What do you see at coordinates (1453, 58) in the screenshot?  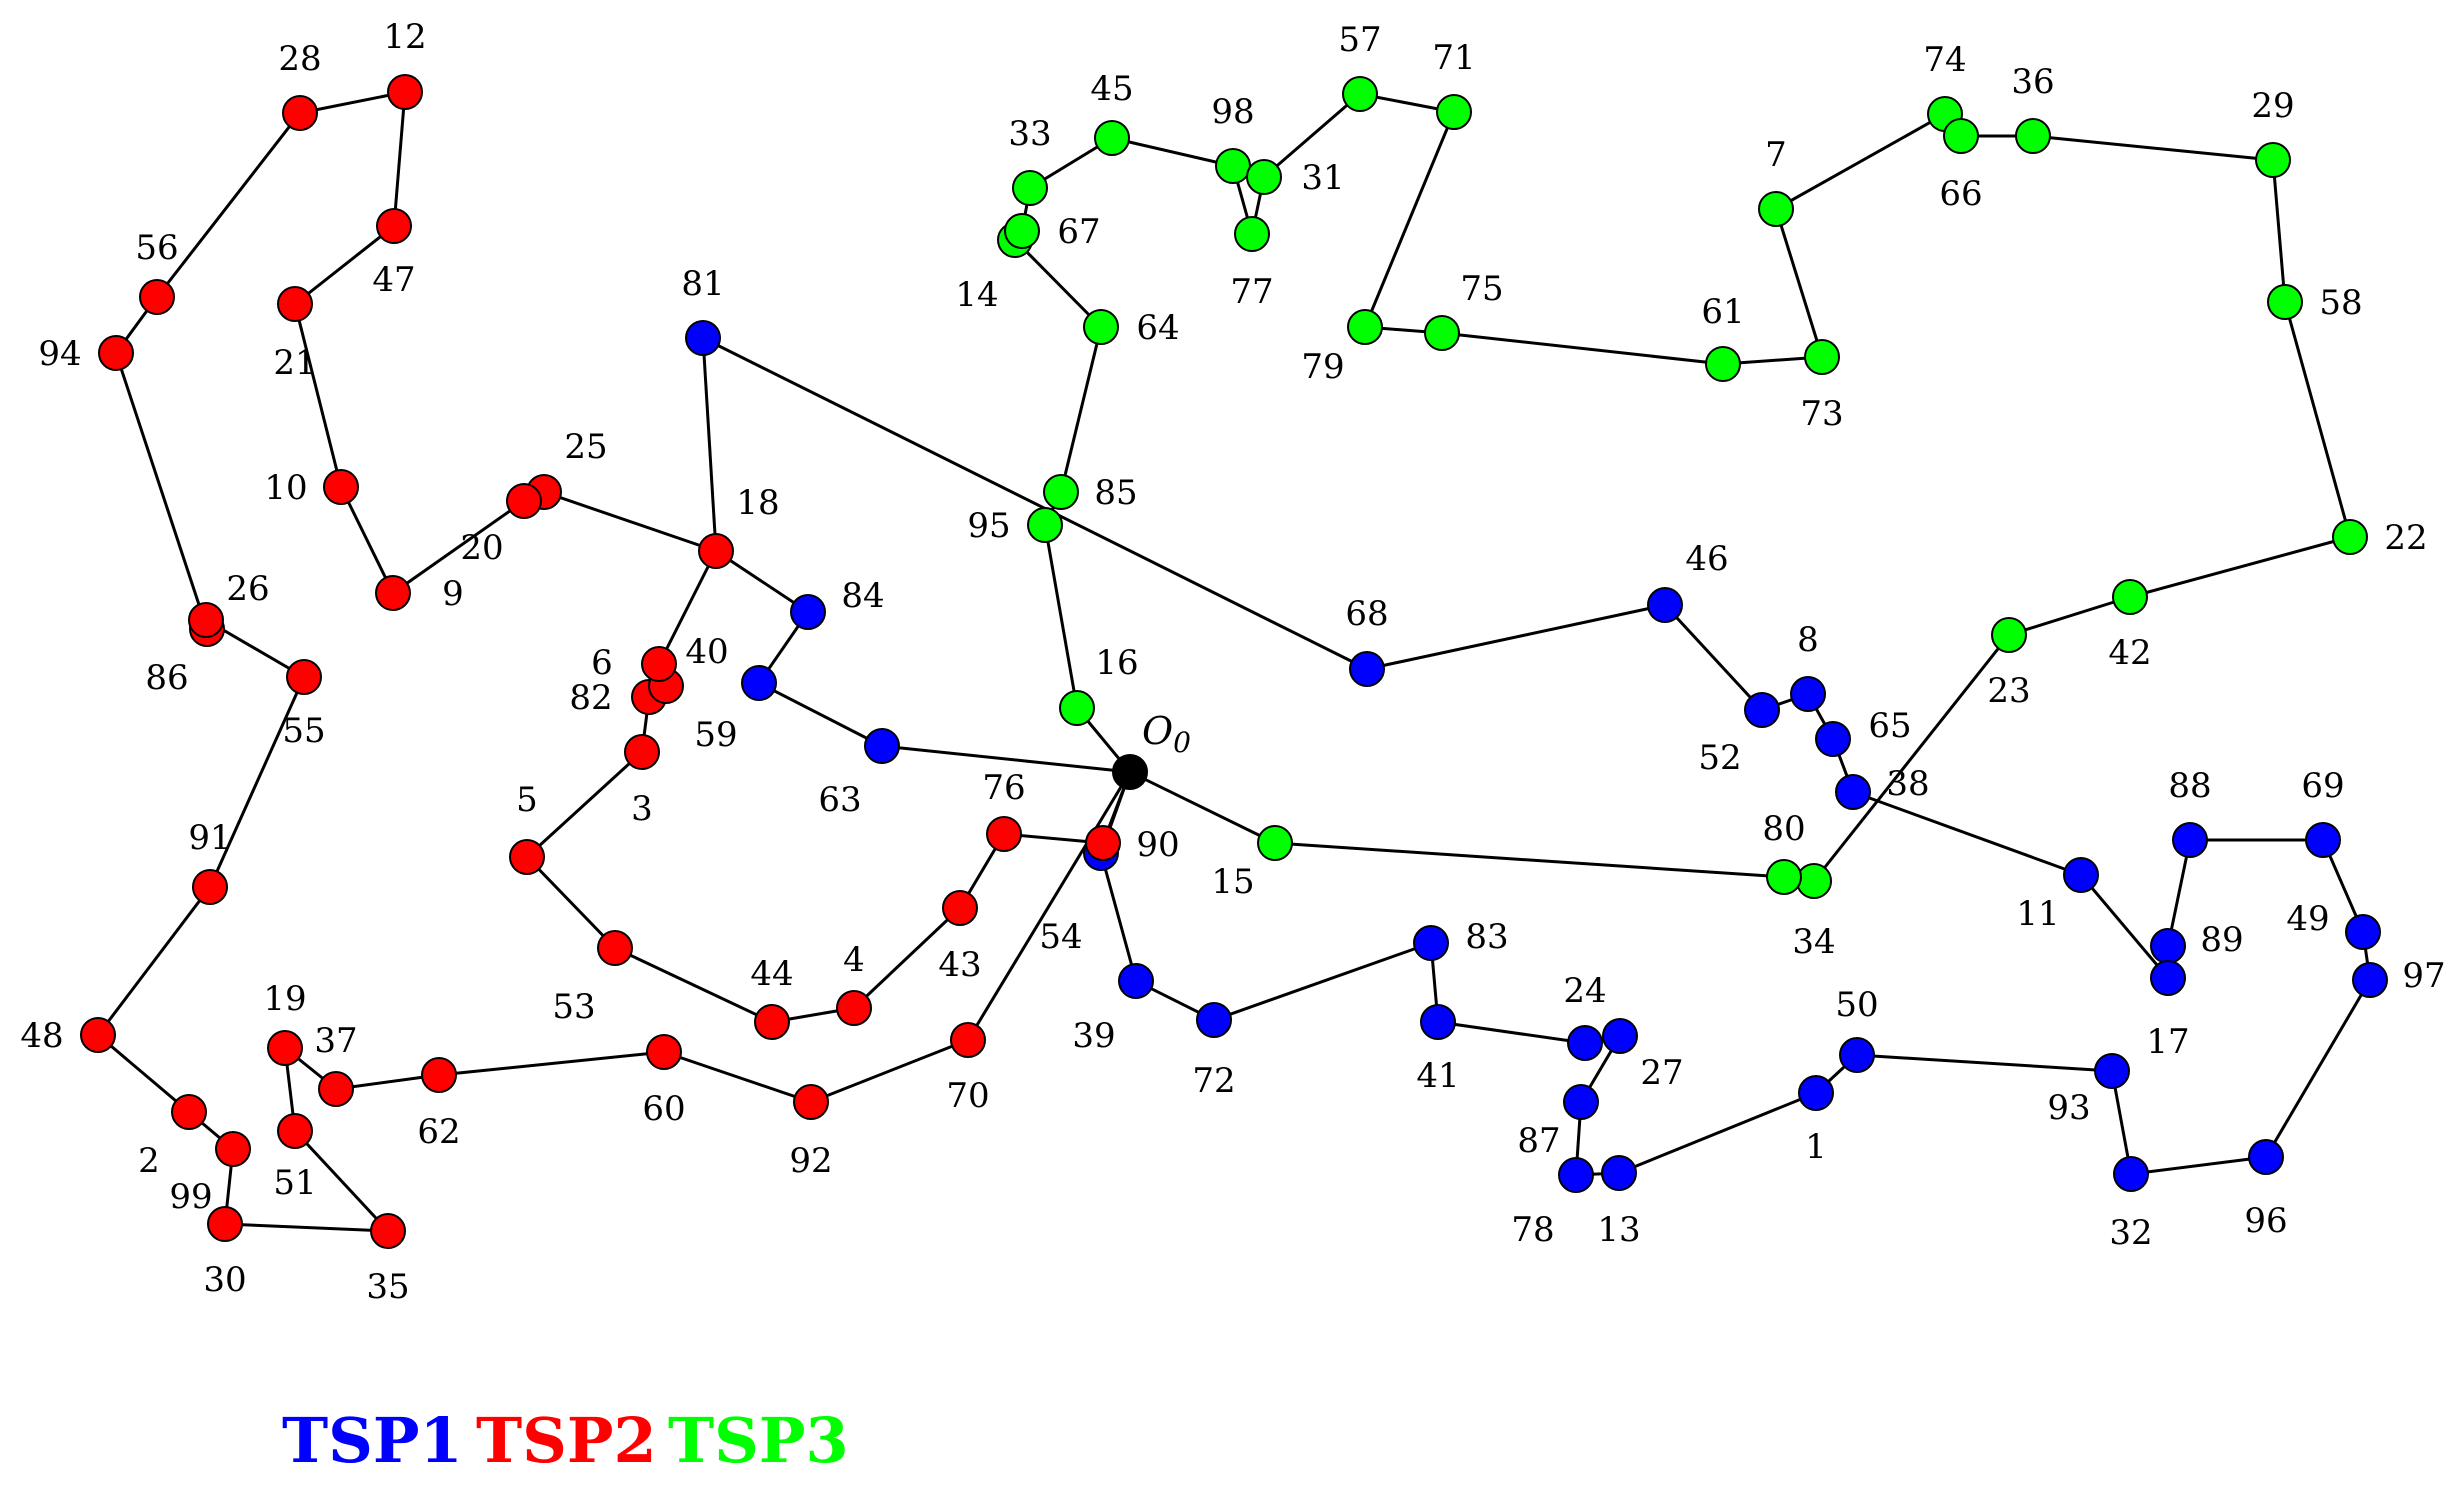 I see `node-label-71: 71` at bounding box center [1453, 58].